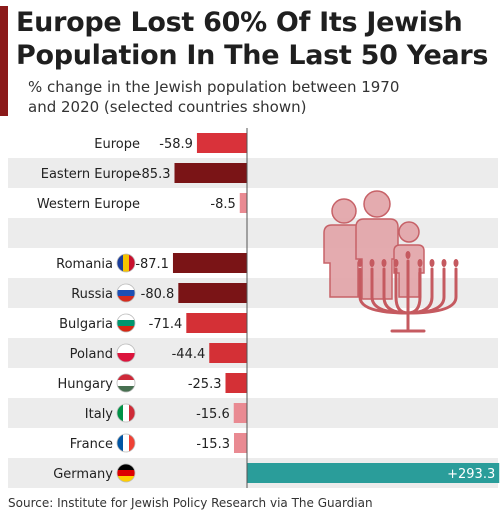 The height and width of the screenshot is (523, 500). I want to click on bar-western-europe, so click(243, 203).